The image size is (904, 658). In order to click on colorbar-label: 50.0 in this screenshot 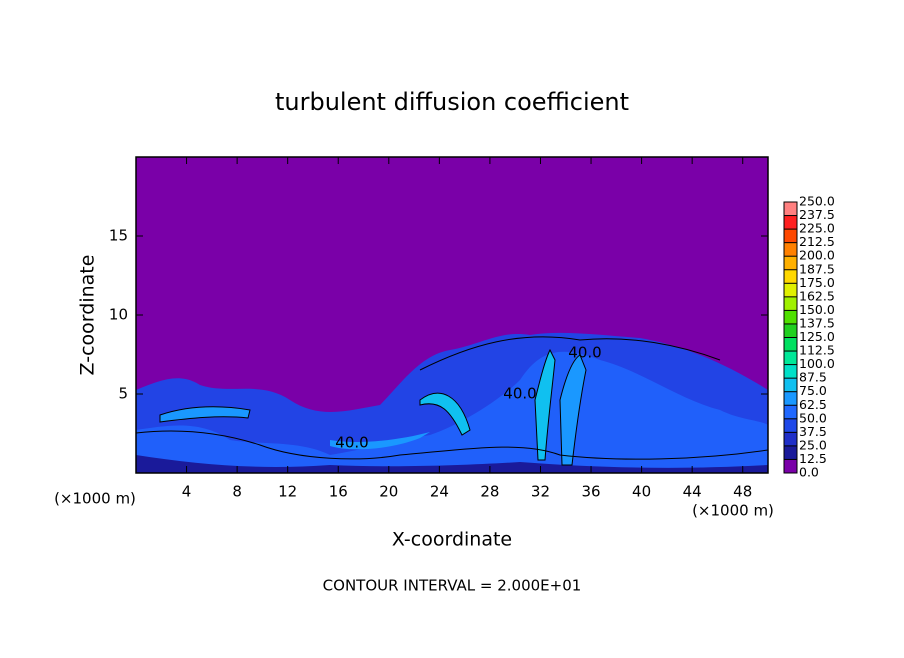, I will do `click(813, 417)`.